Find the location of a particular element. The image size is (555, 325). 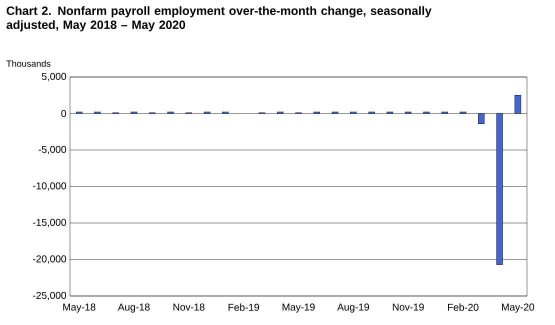

x-tick-label: Feb-19 is located at coordinates (244, 307).